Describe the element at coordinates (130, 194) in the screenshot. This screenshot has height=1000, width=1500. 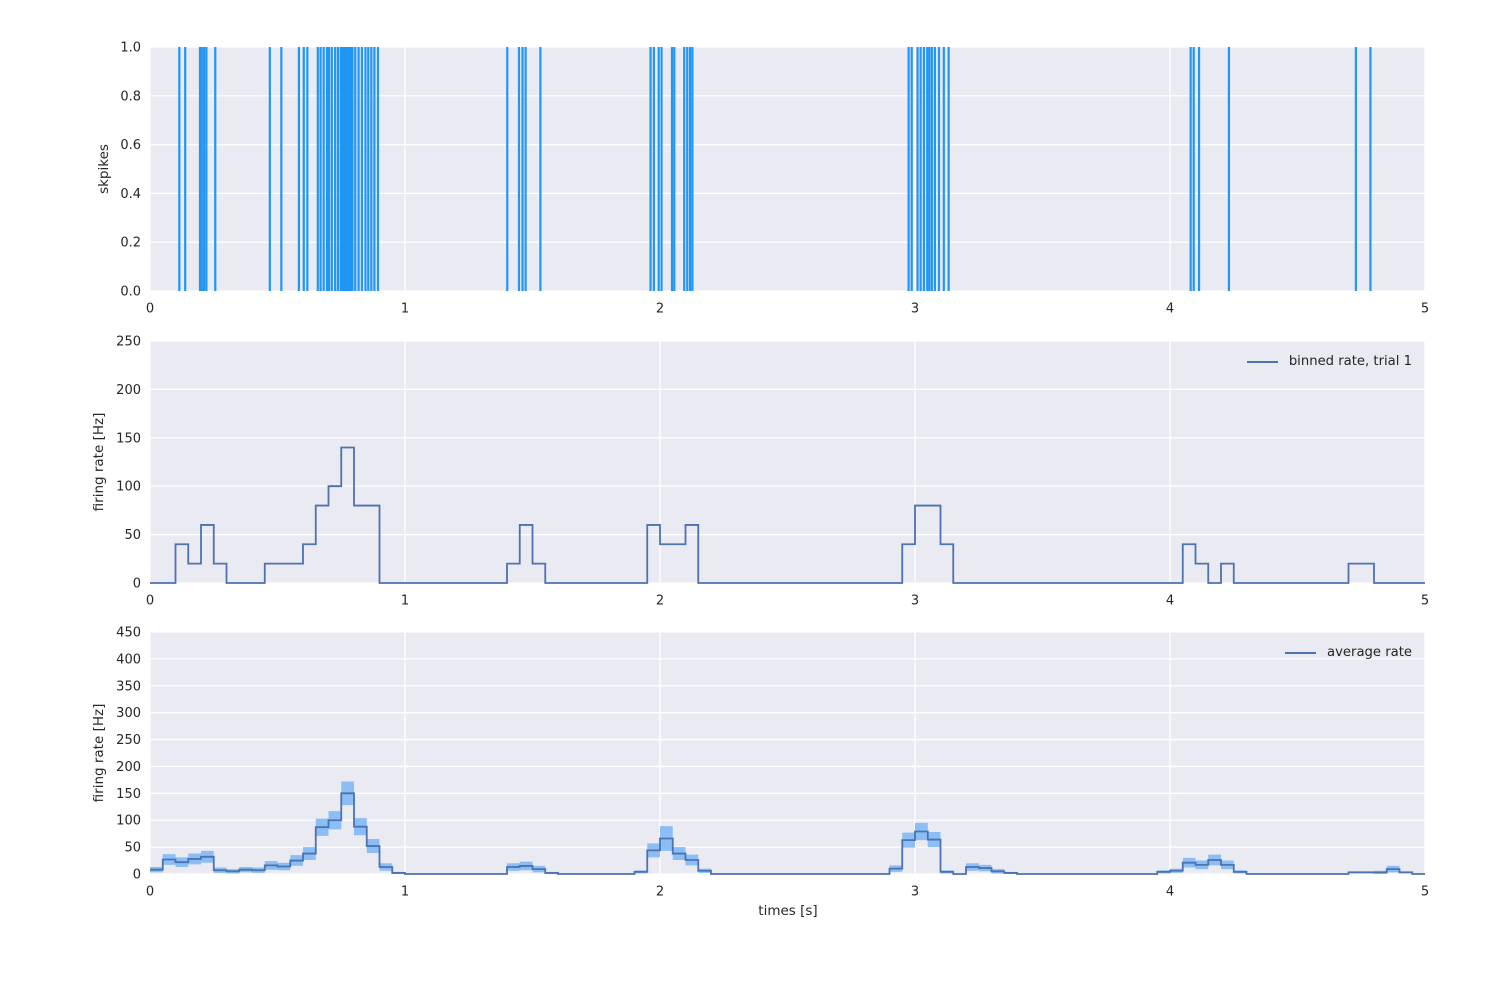
I see `tick-label: 0.4` at that location.